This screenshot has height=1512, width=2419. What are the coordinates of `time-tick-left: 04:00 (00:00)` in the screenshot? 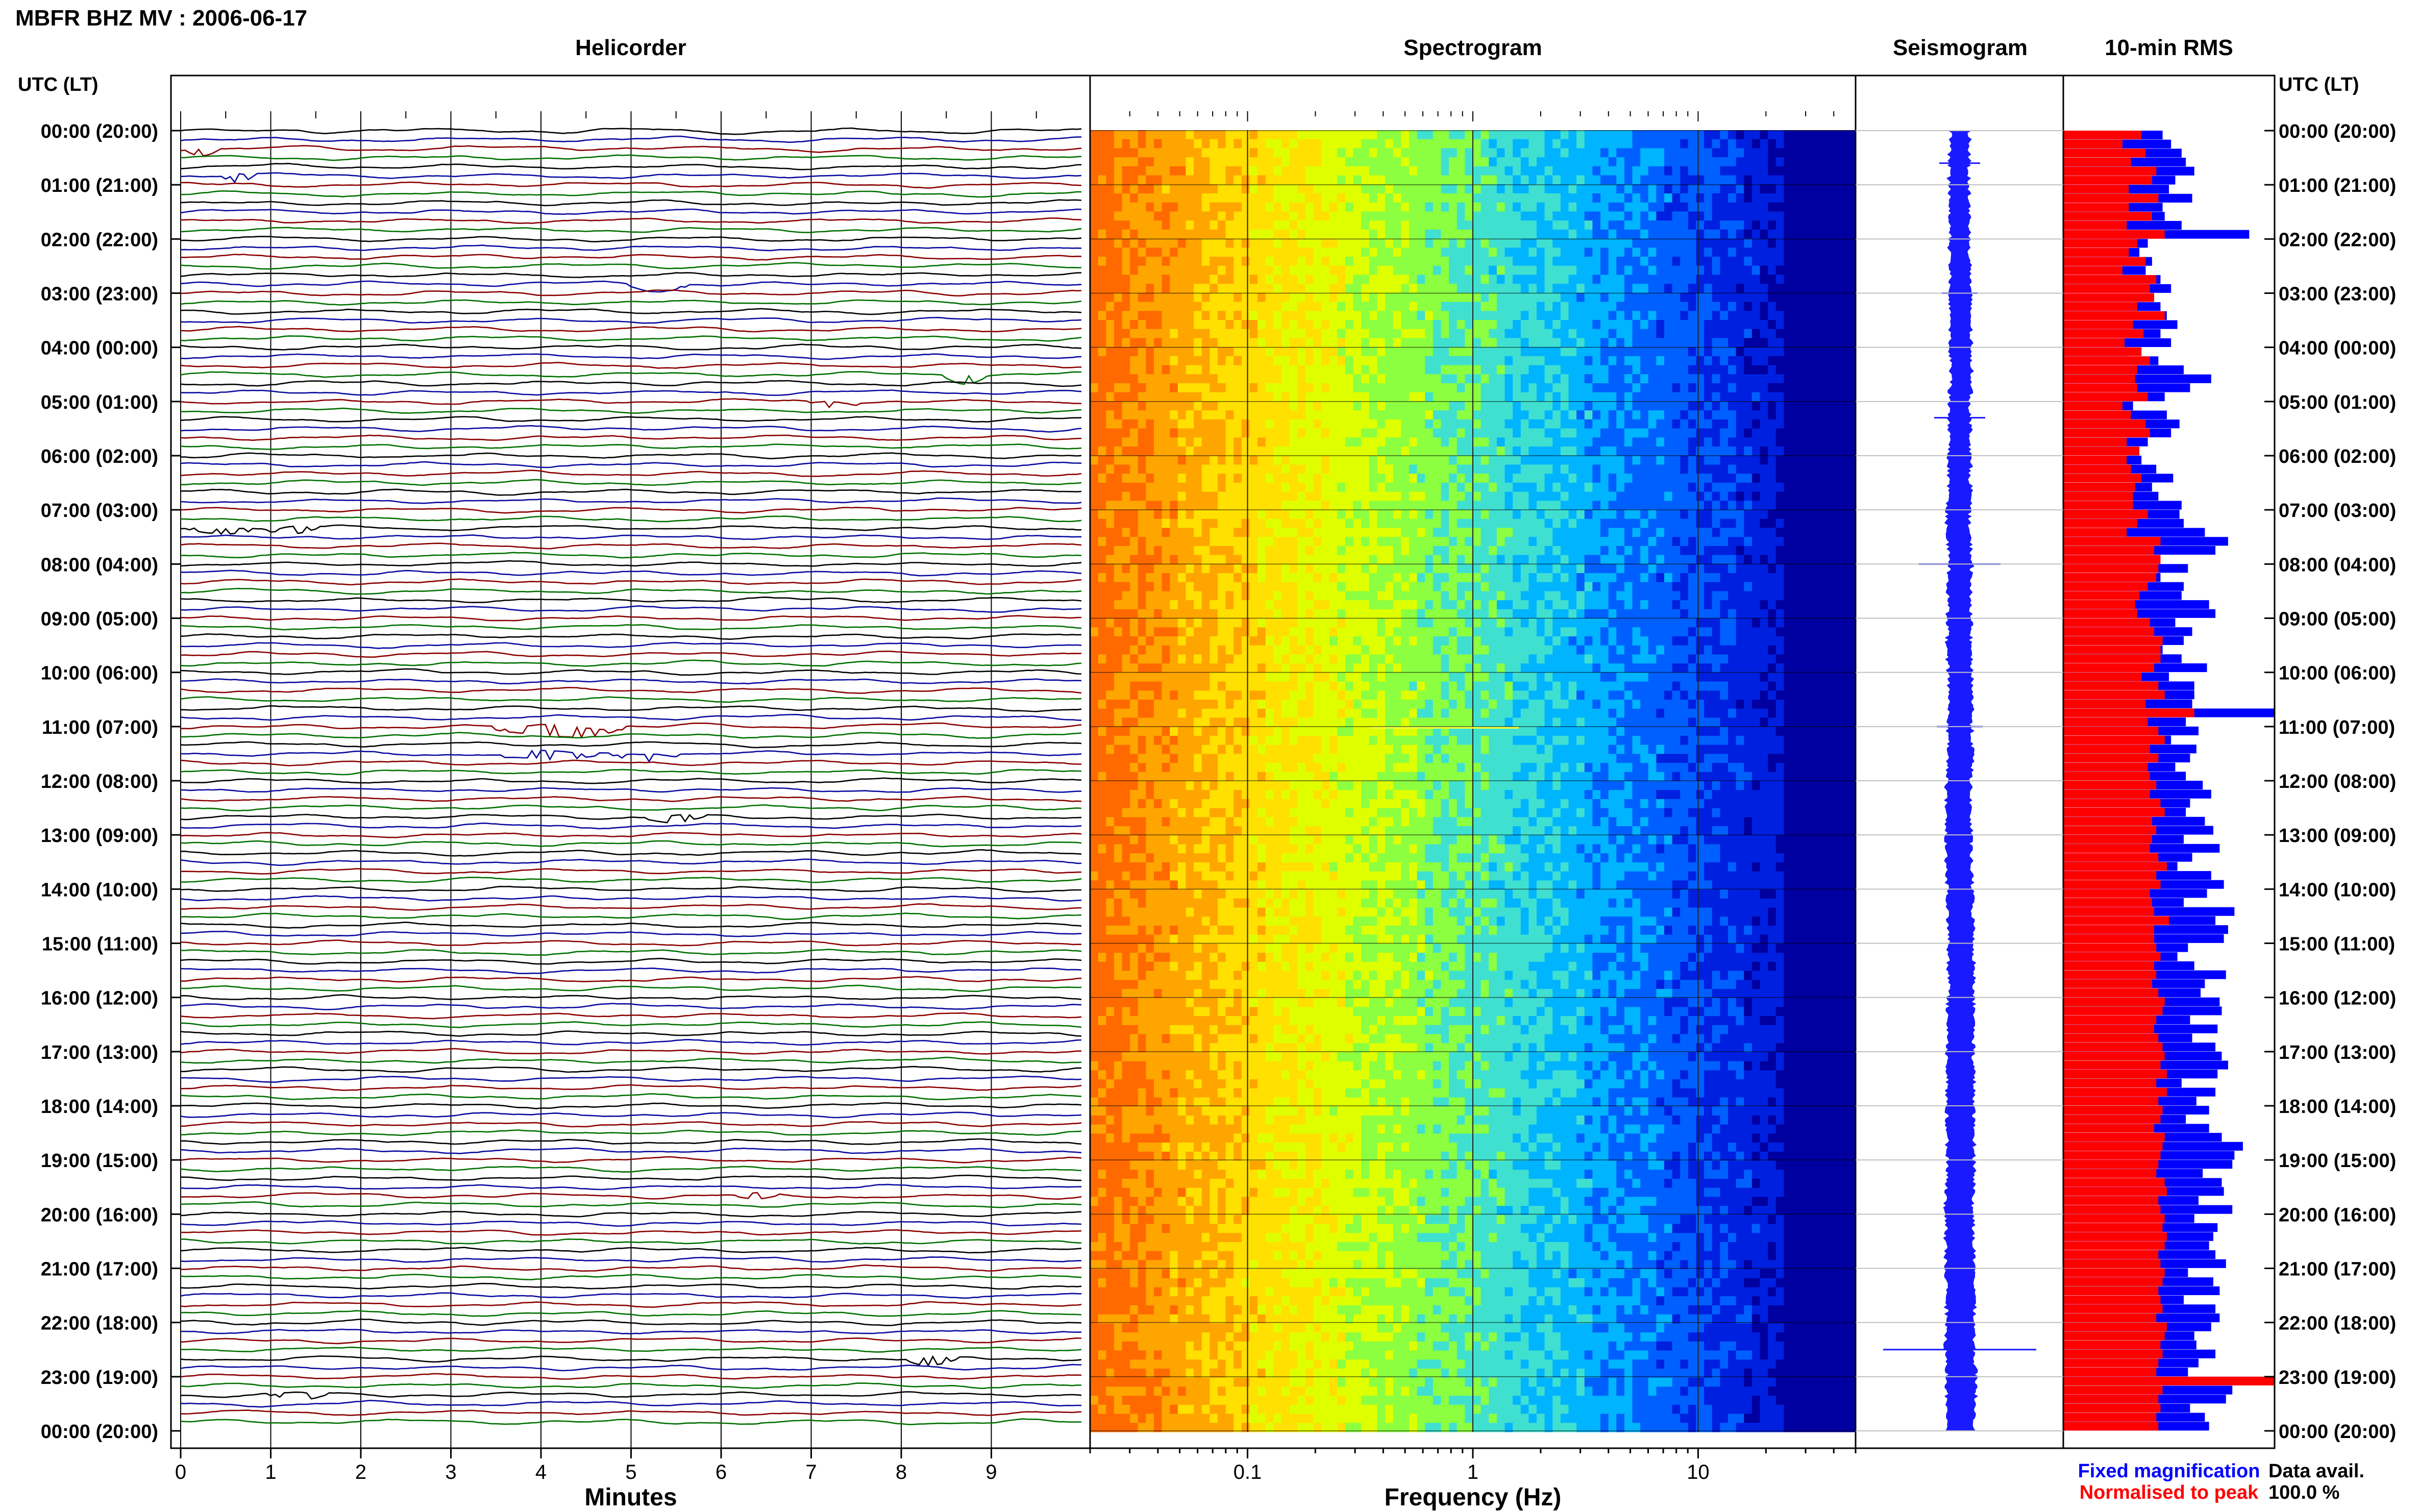 It's located at (99, 348).